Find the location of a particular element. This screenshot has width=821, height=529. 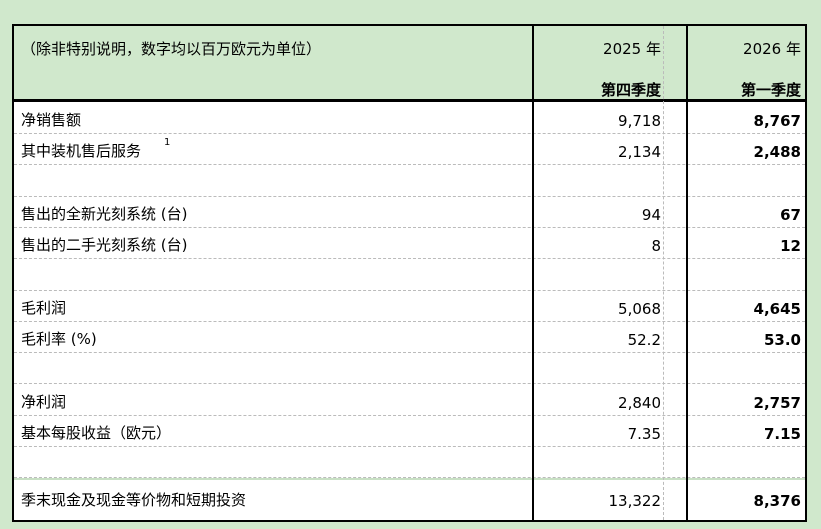

table-row: 净销售额 9,718 8,767 is located at coordinates (409, 118).